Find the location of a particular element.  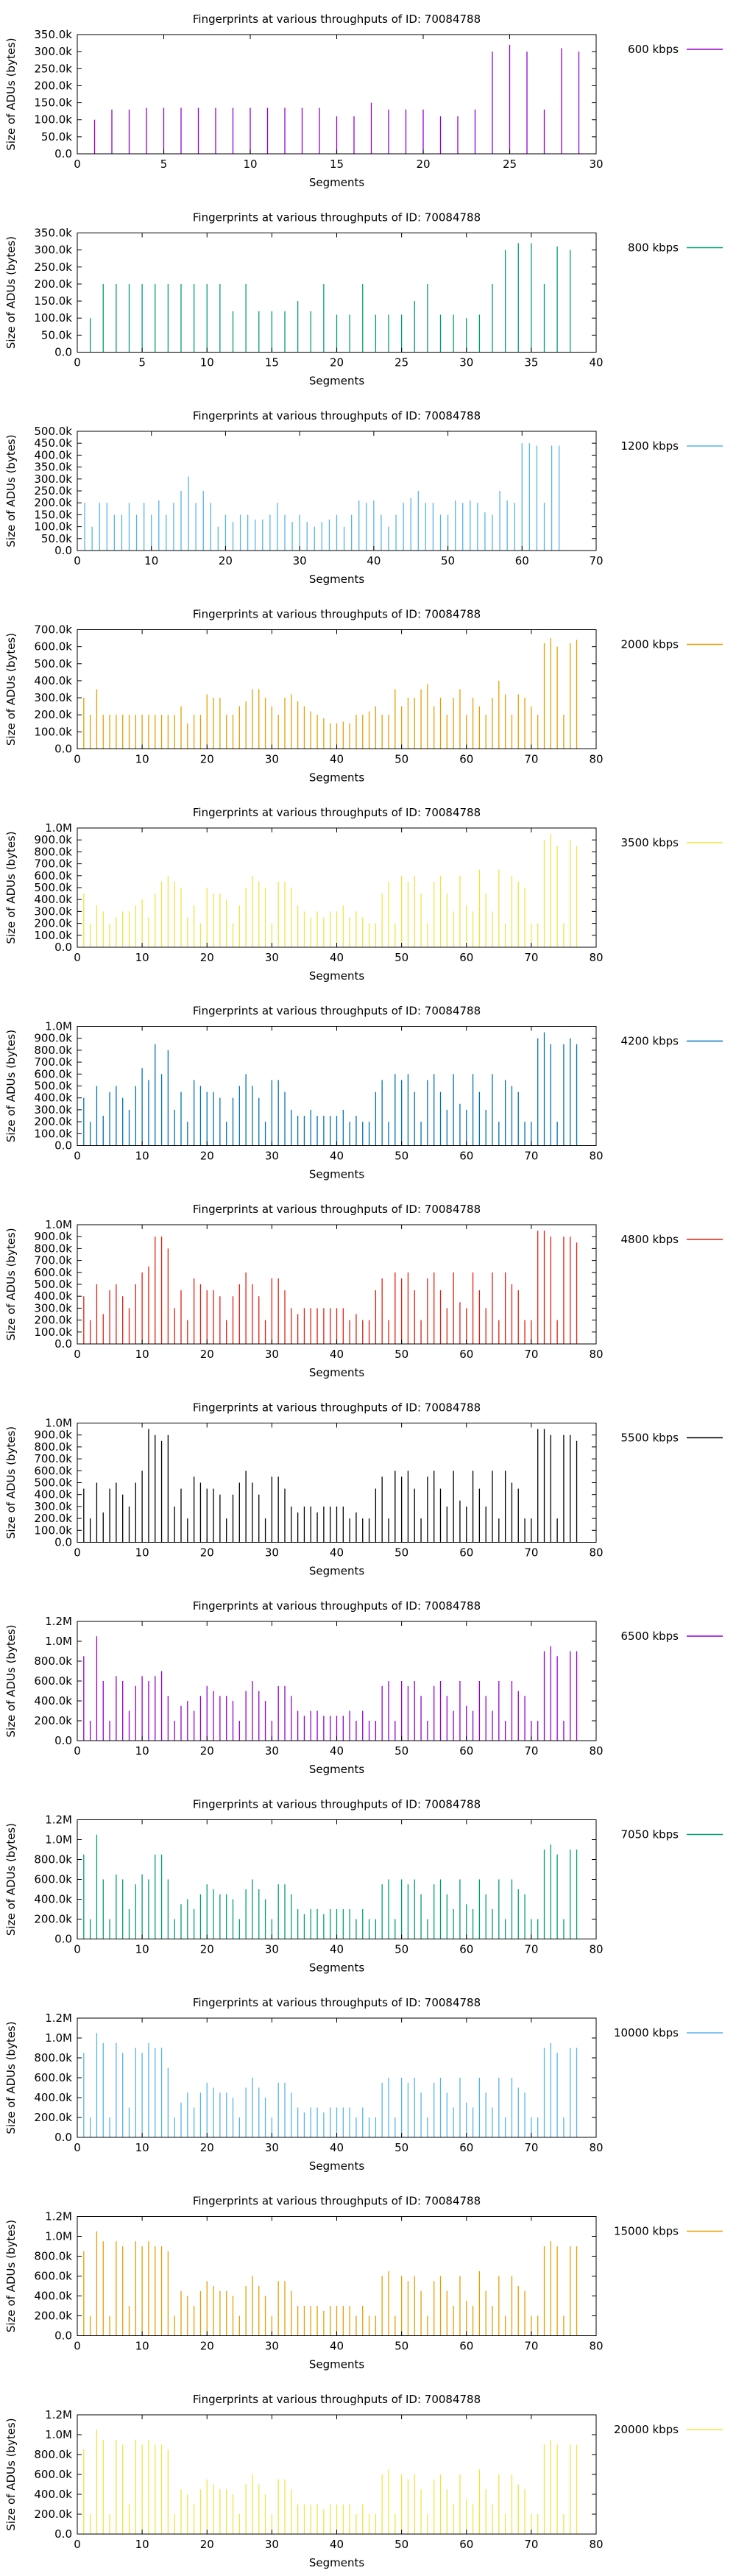

y-axis-label: Size of ADUs (bytes) is located at coordinates (11, 1284).